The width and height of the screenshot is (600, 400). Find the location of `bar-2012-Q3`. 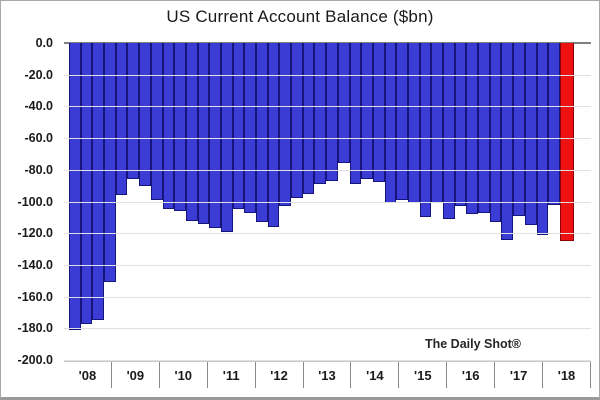

bar-2012-Q3 is located at coordinates (285, 124).